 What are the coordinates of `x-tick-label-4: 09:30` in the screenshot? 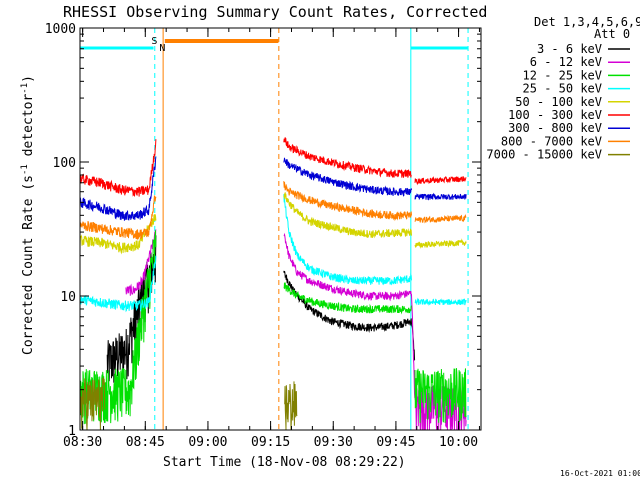 It's located at (333, 442).